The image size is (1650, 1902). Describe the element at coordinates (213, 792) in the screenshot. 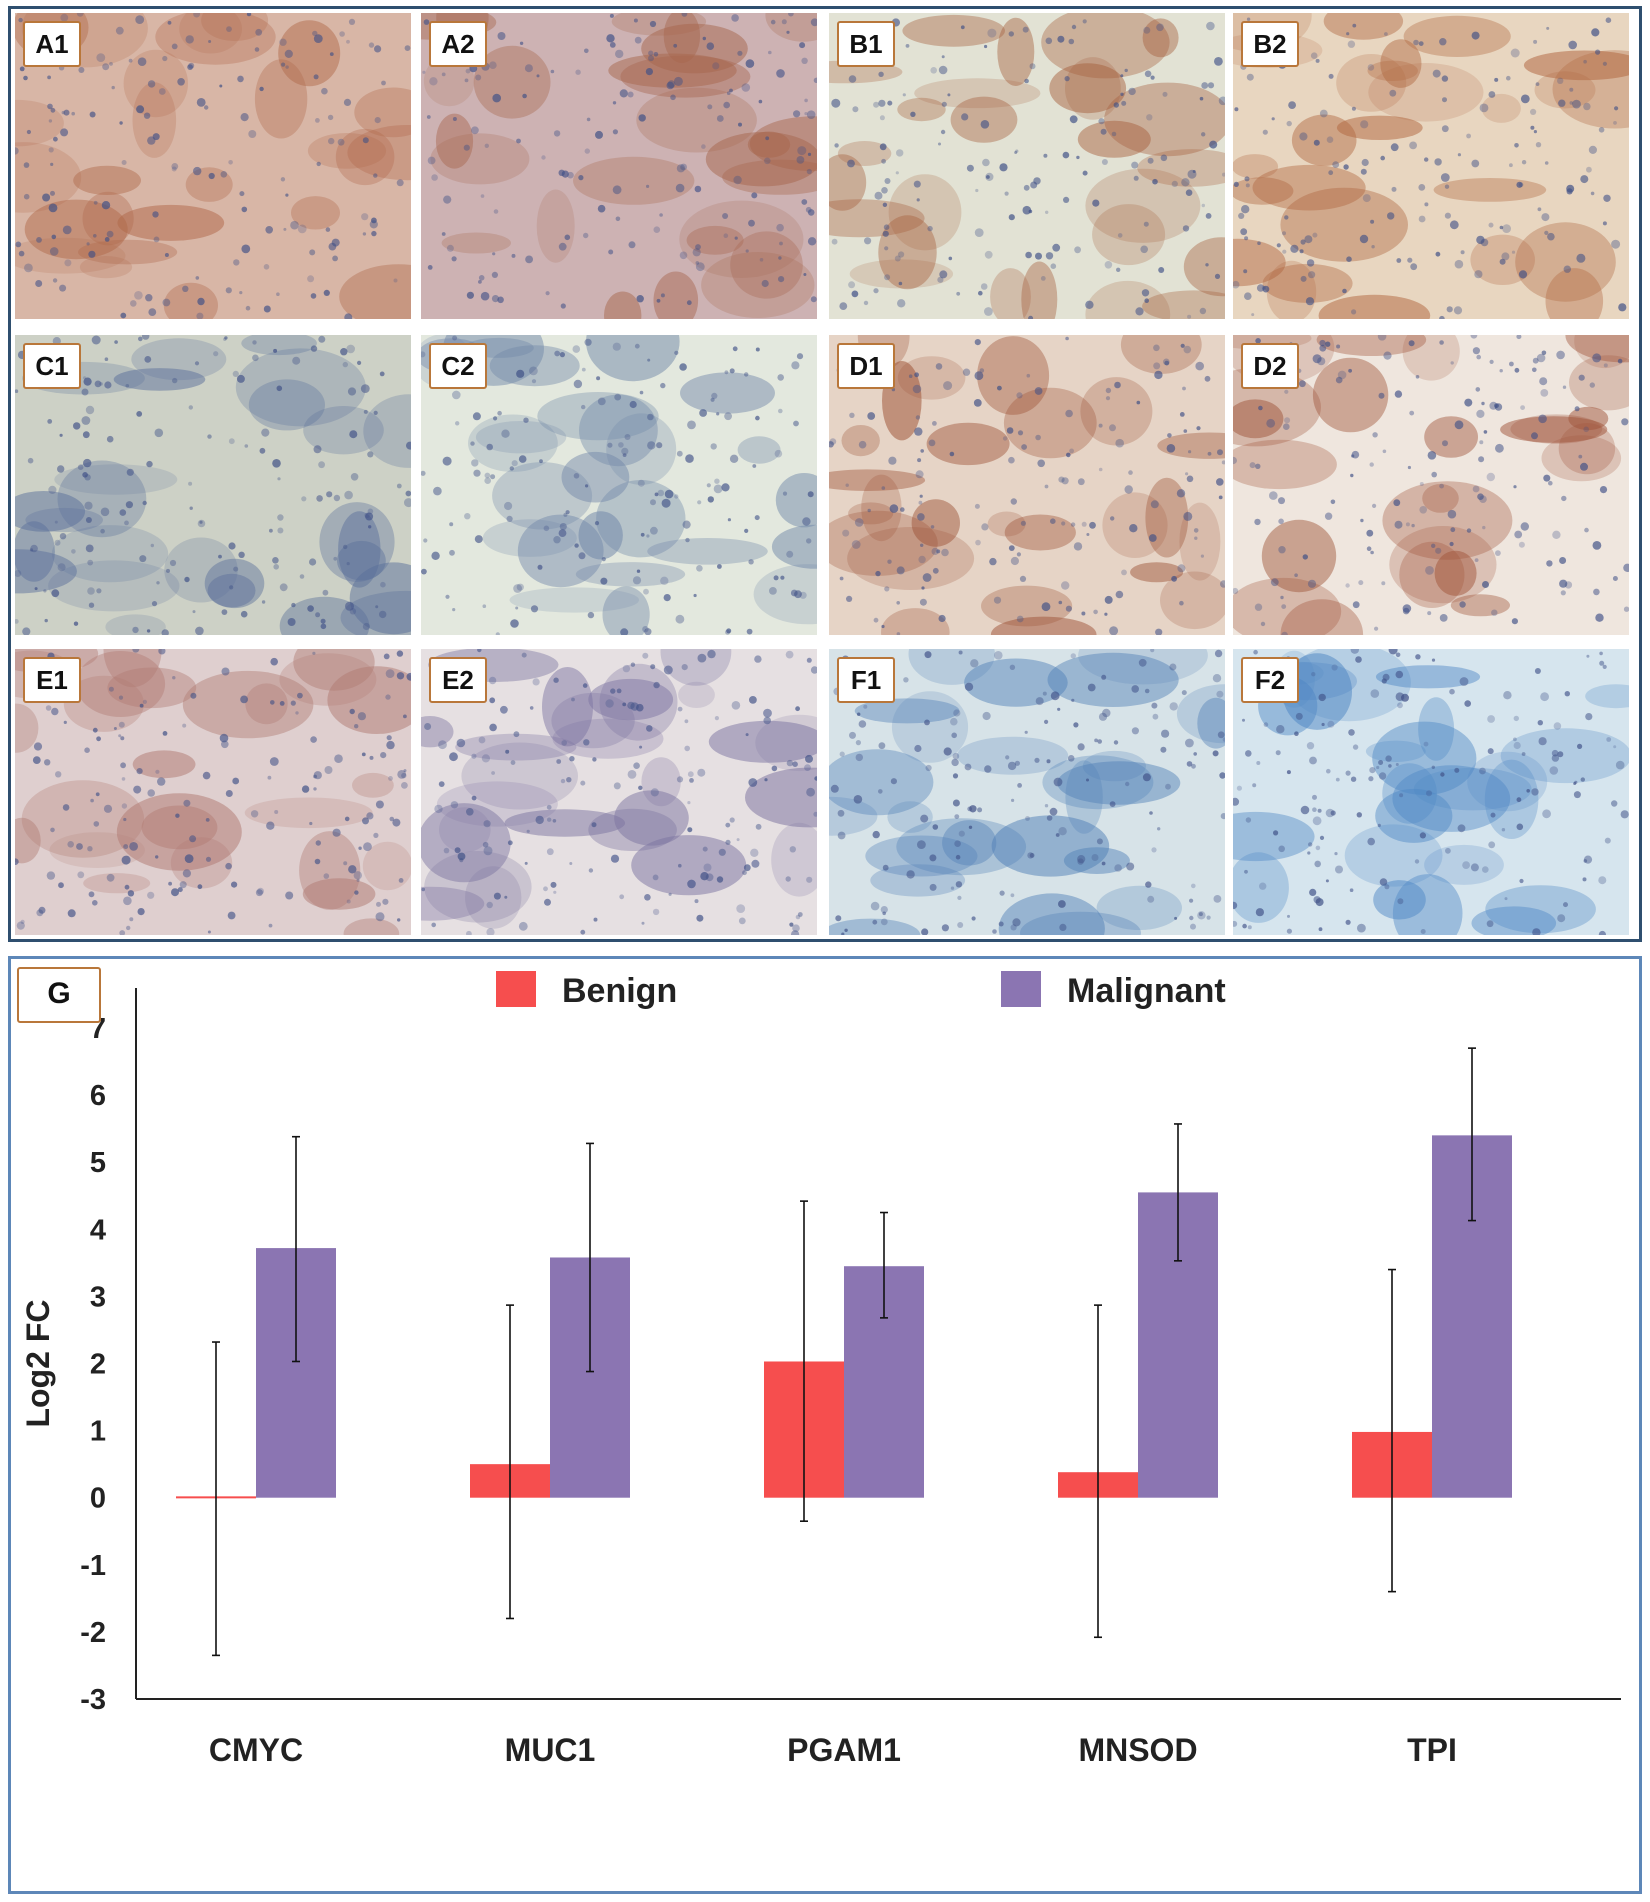

I see `tissue-texture` at that location.